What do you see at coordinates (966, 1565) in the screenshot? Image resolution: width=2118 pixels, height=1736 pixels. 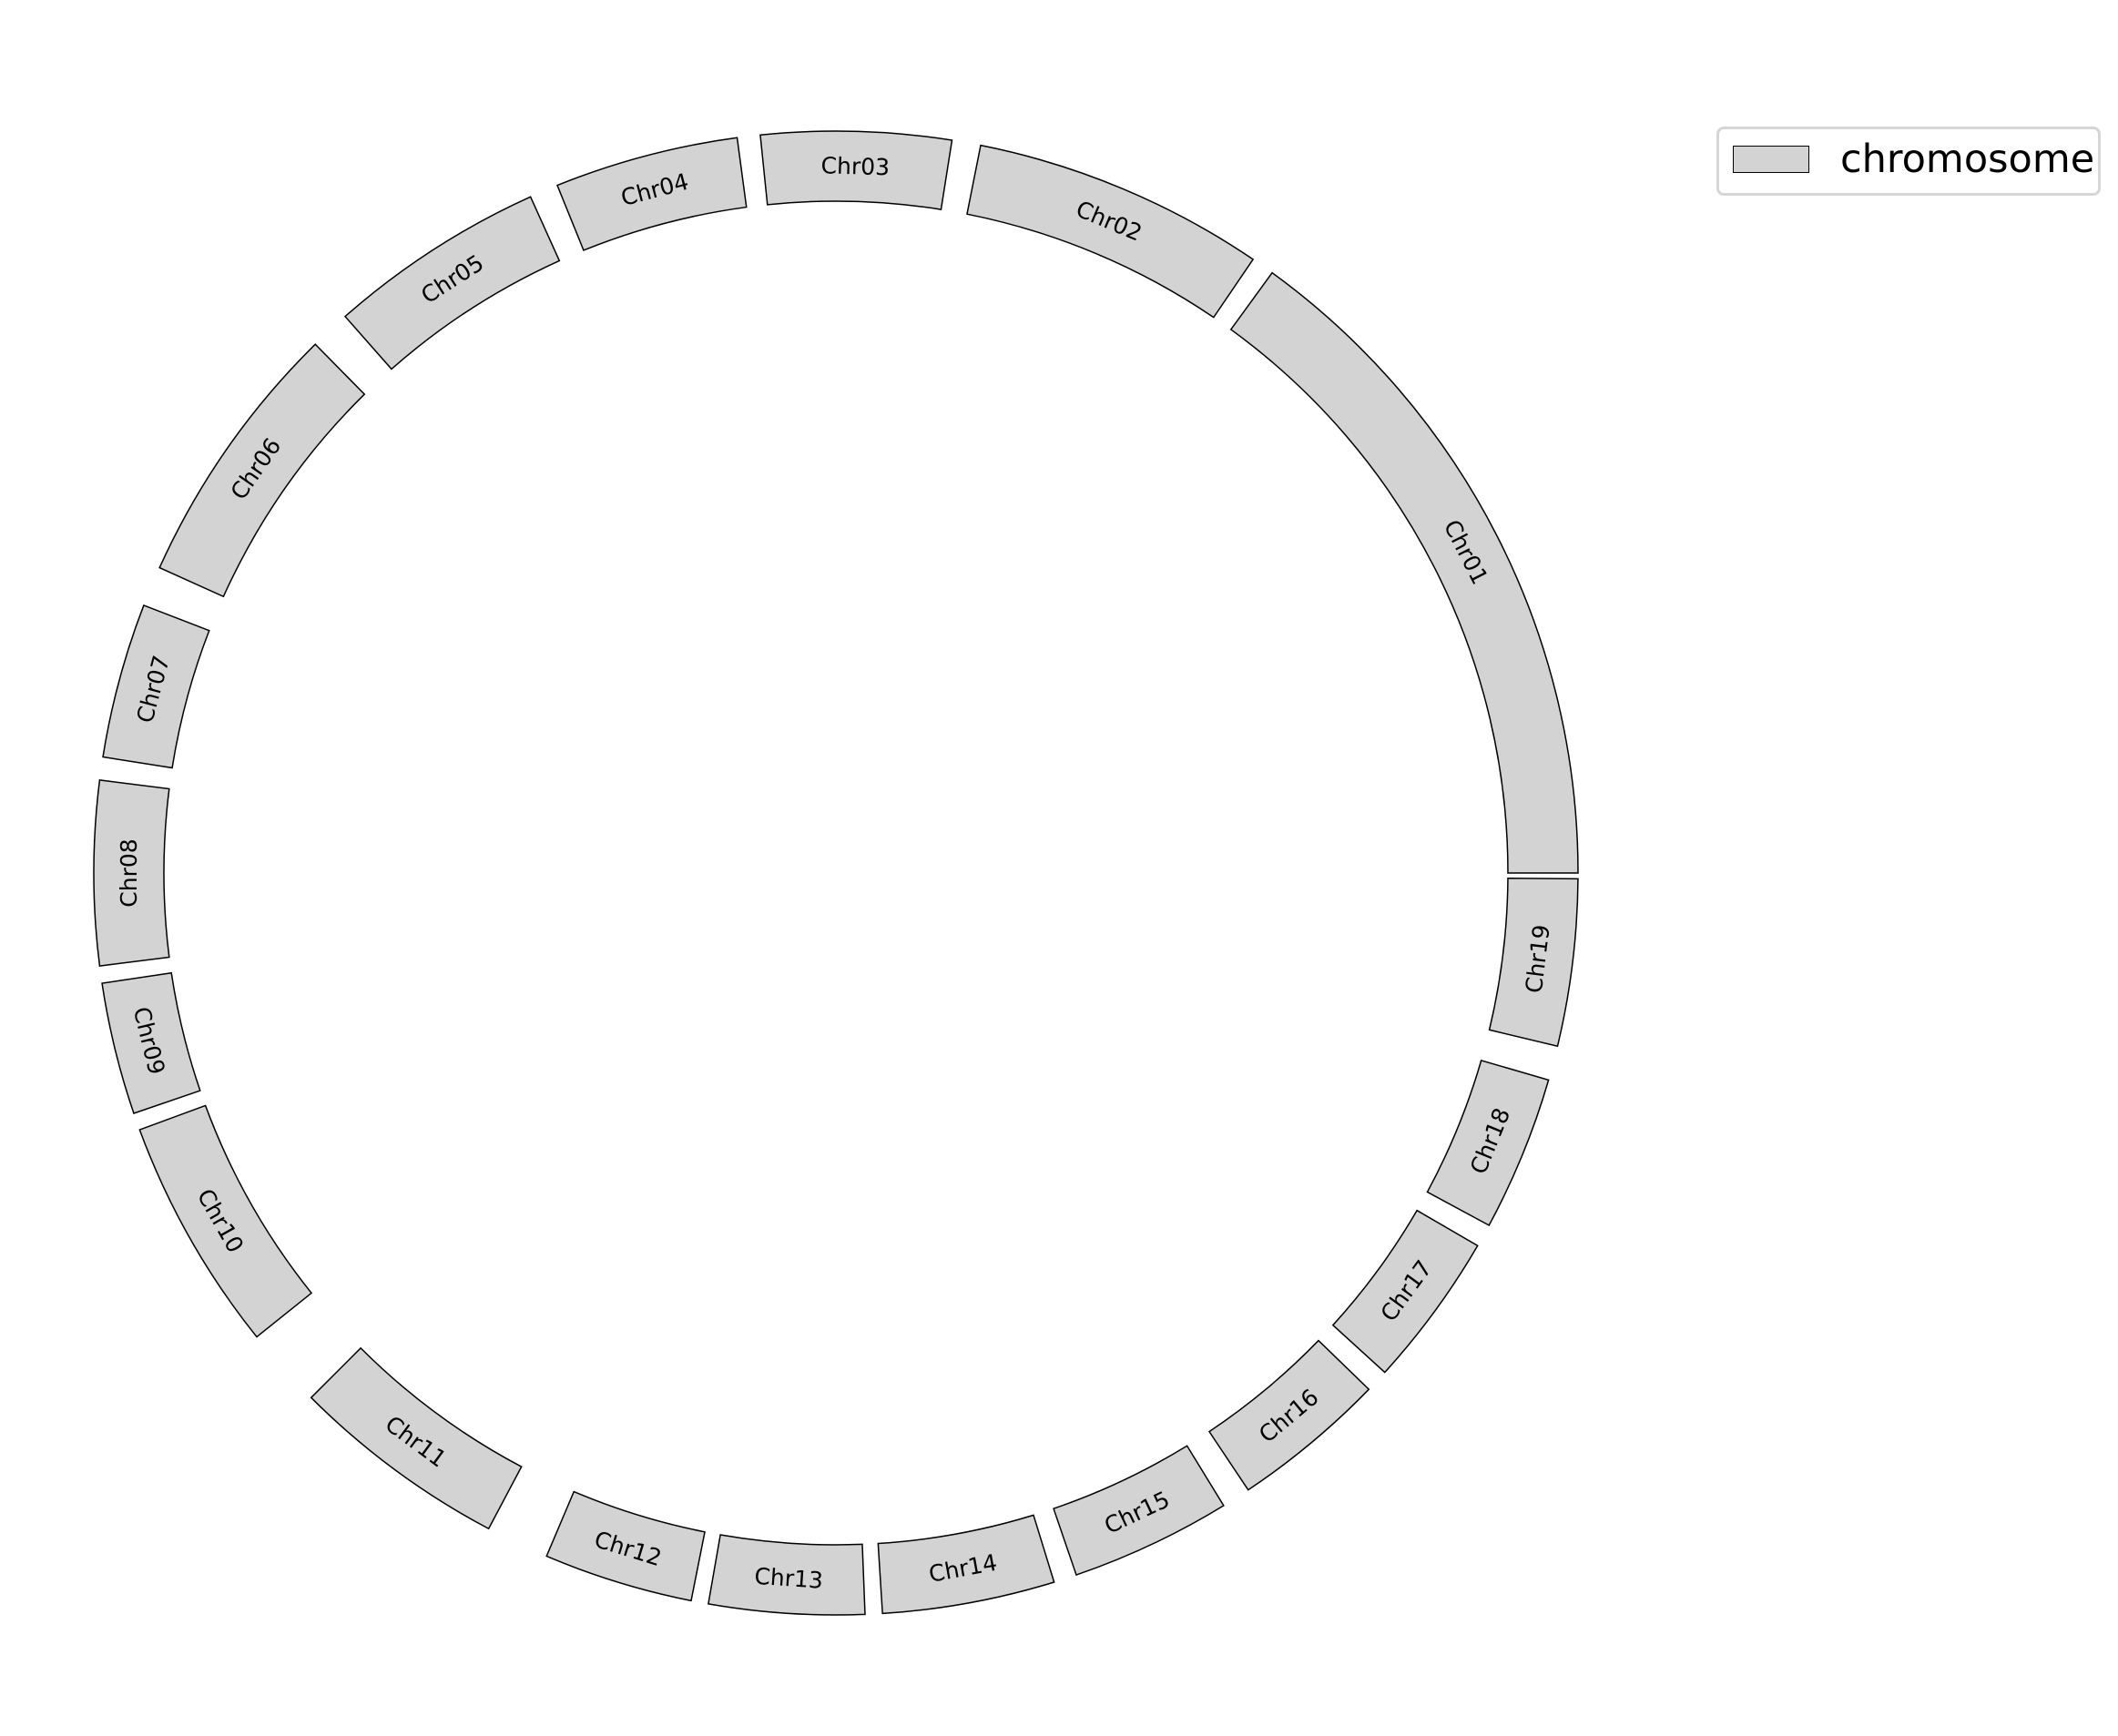 I see `chromosome-segment-chr14` at bounding box center [966, 1565].